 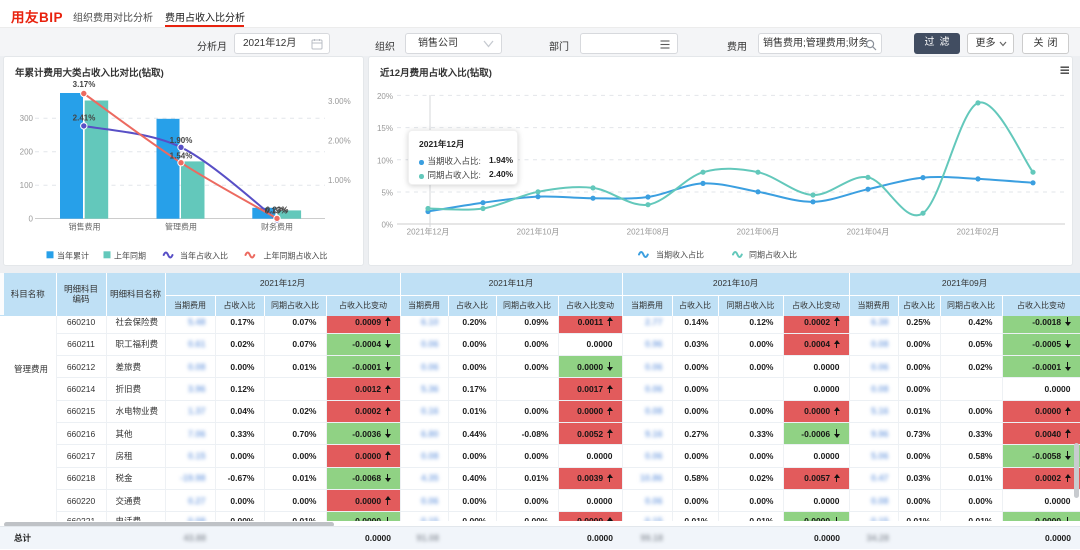 I want to click on svg-text: 销售费用, so click(x=85, y=227).